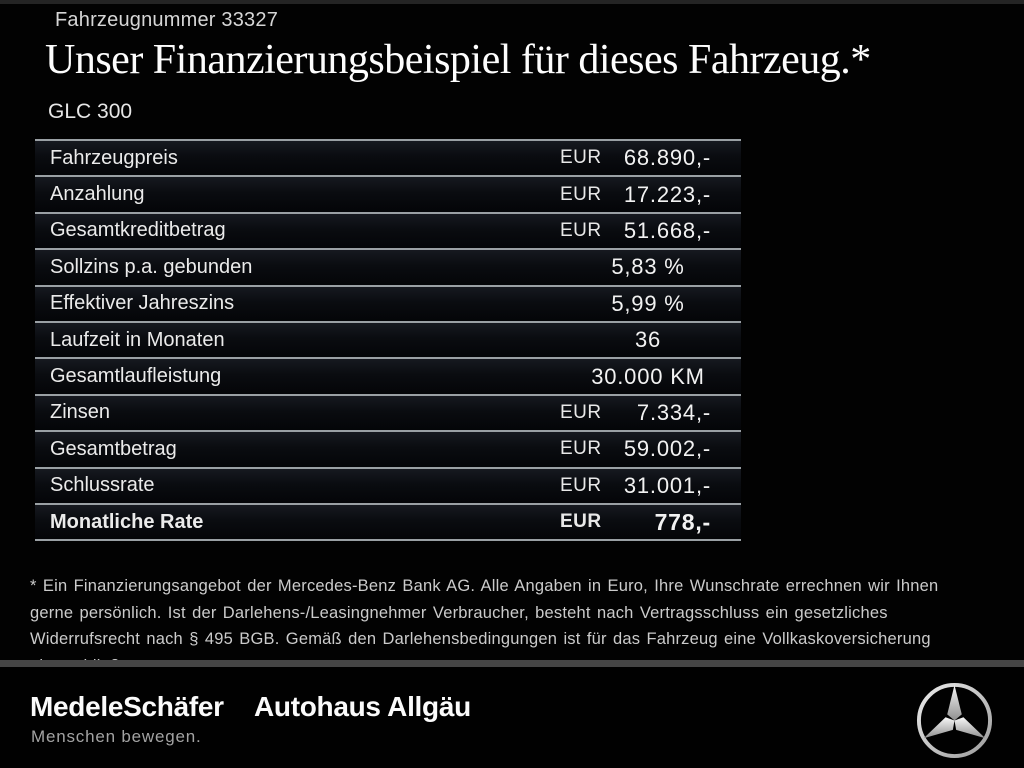 The width and height of the screenshot is (1024, 768). I want to click on table-row: Monatliche Rate EUR 778,-, so click(388, 521).